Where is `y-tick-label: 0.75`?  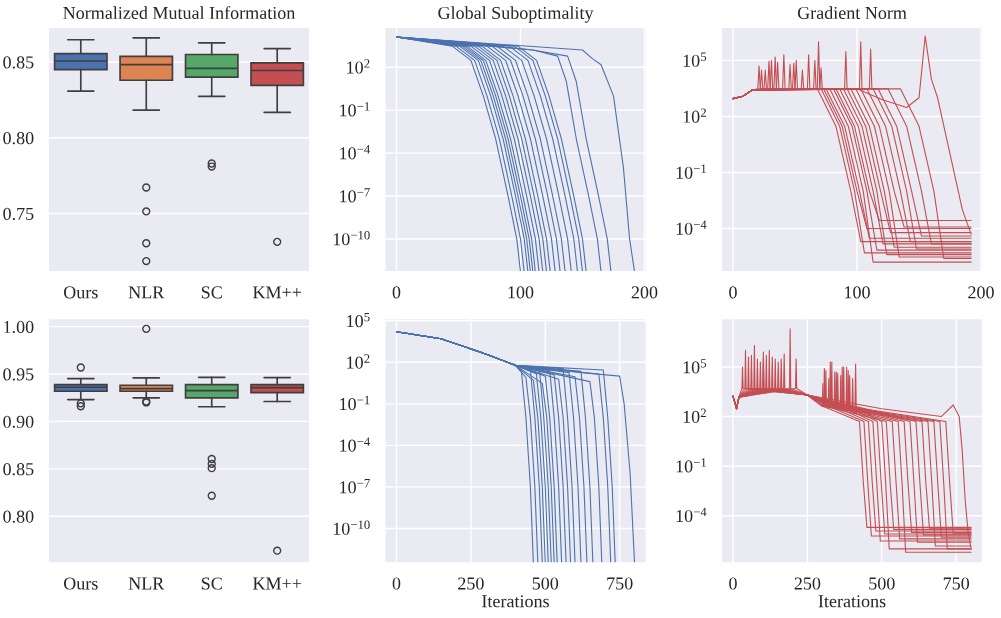 y-tick-label: 0.75 is located at coordinates (18, 214).